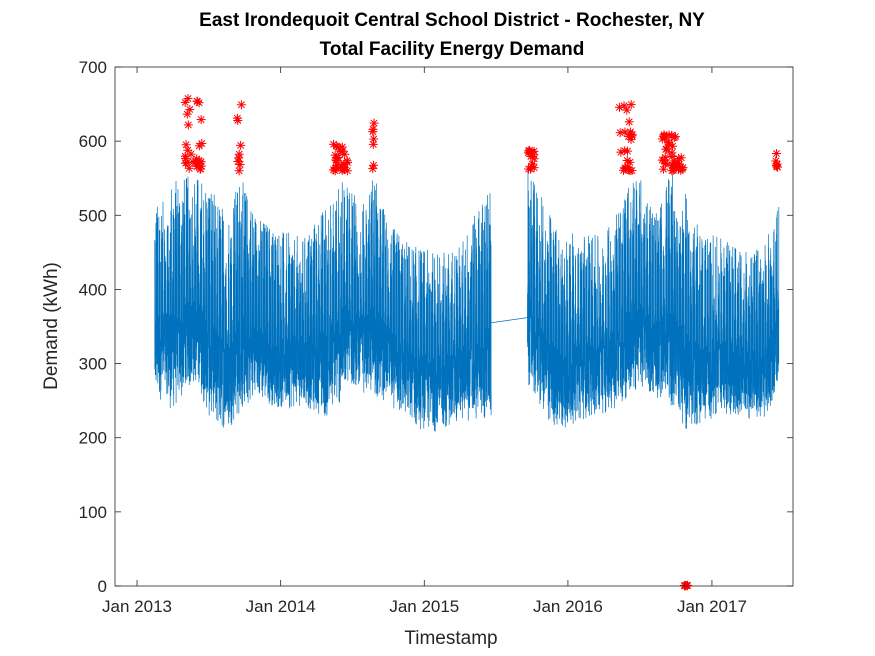 Image resolution: width=875 pixels, height=656 pixels. What do you see at coordinates (93, 512) in the screenshot?
I see `y-tick-label: 100` at bounding box center [93, 512].